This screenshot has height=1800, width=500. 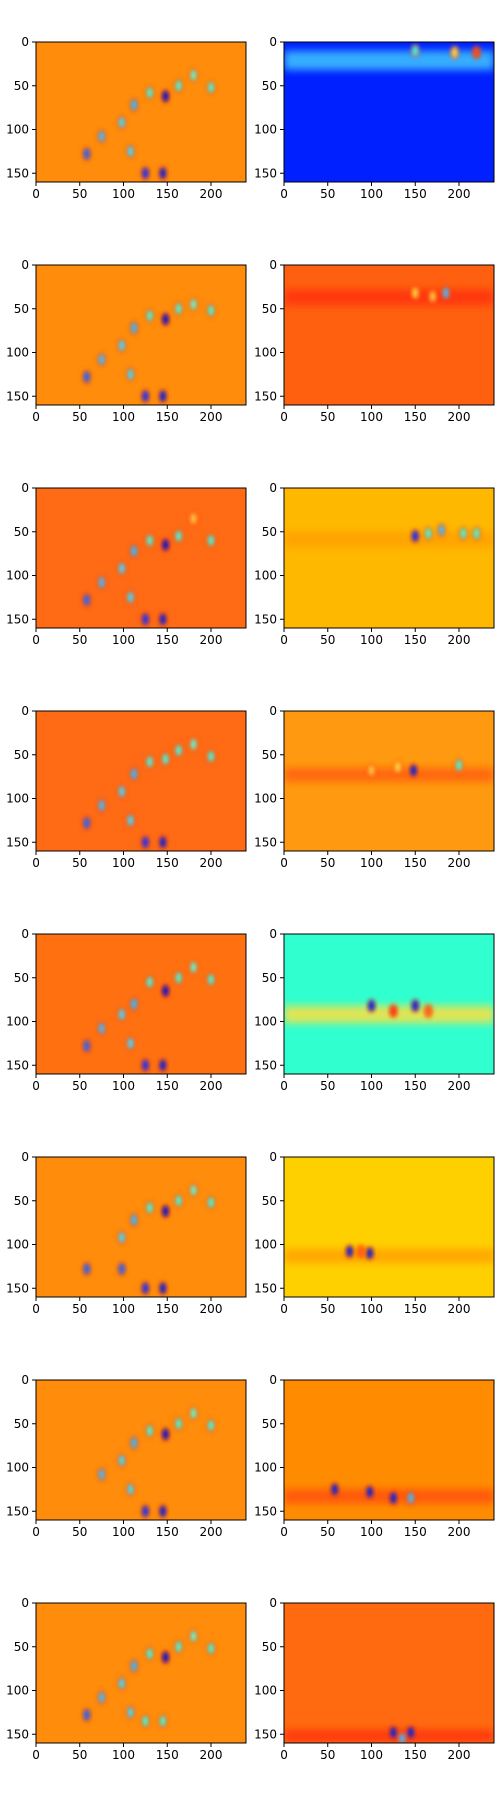 I want to click on heatmap-panel-r7-c0: 0 50 100 150 200 0 50 100 150, so click(x=126, y=1679).